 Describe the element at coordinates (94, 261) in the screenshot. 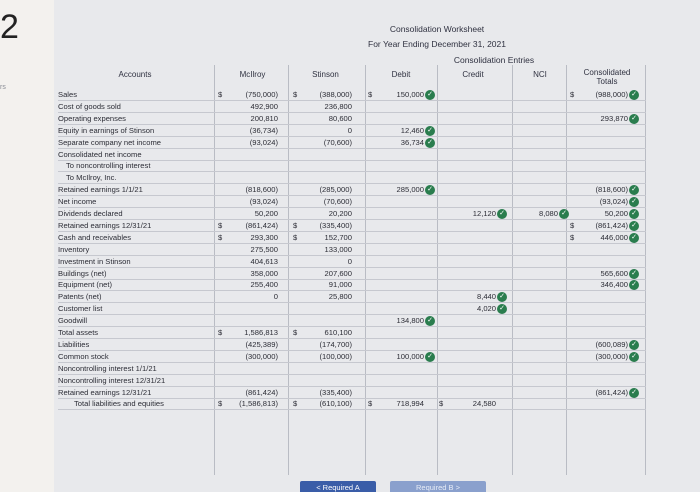

I see `account-label: Investment in Stinson` at that location.